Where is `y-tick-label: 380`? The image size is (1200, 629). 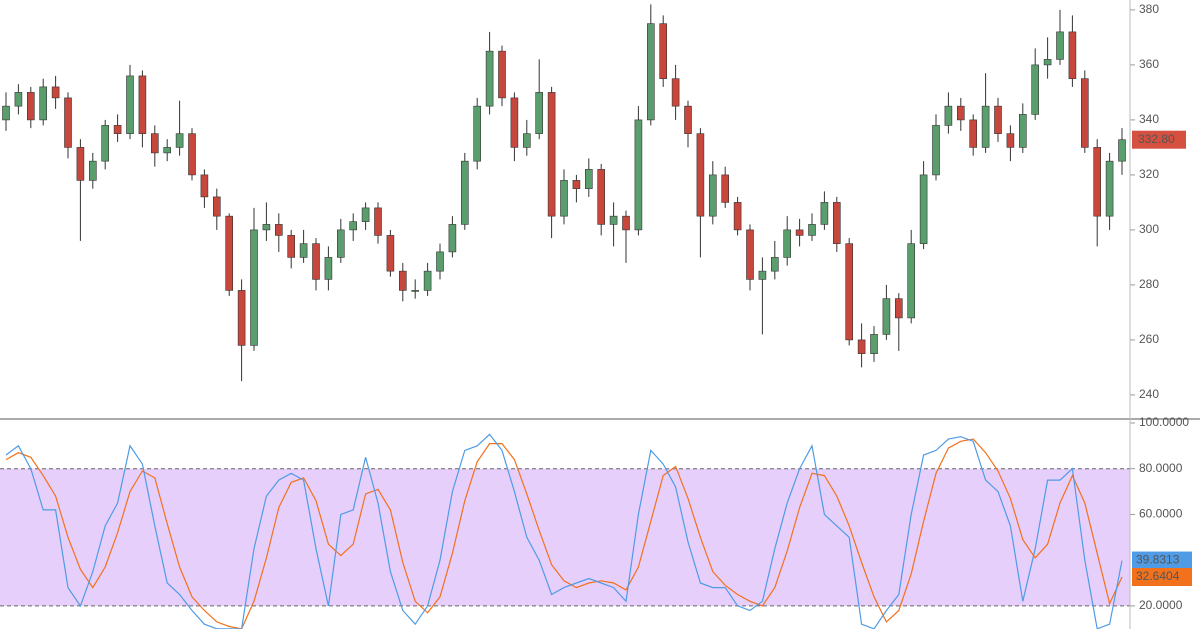 y-tick-label: 380 is located at coordinates (1149, 9).